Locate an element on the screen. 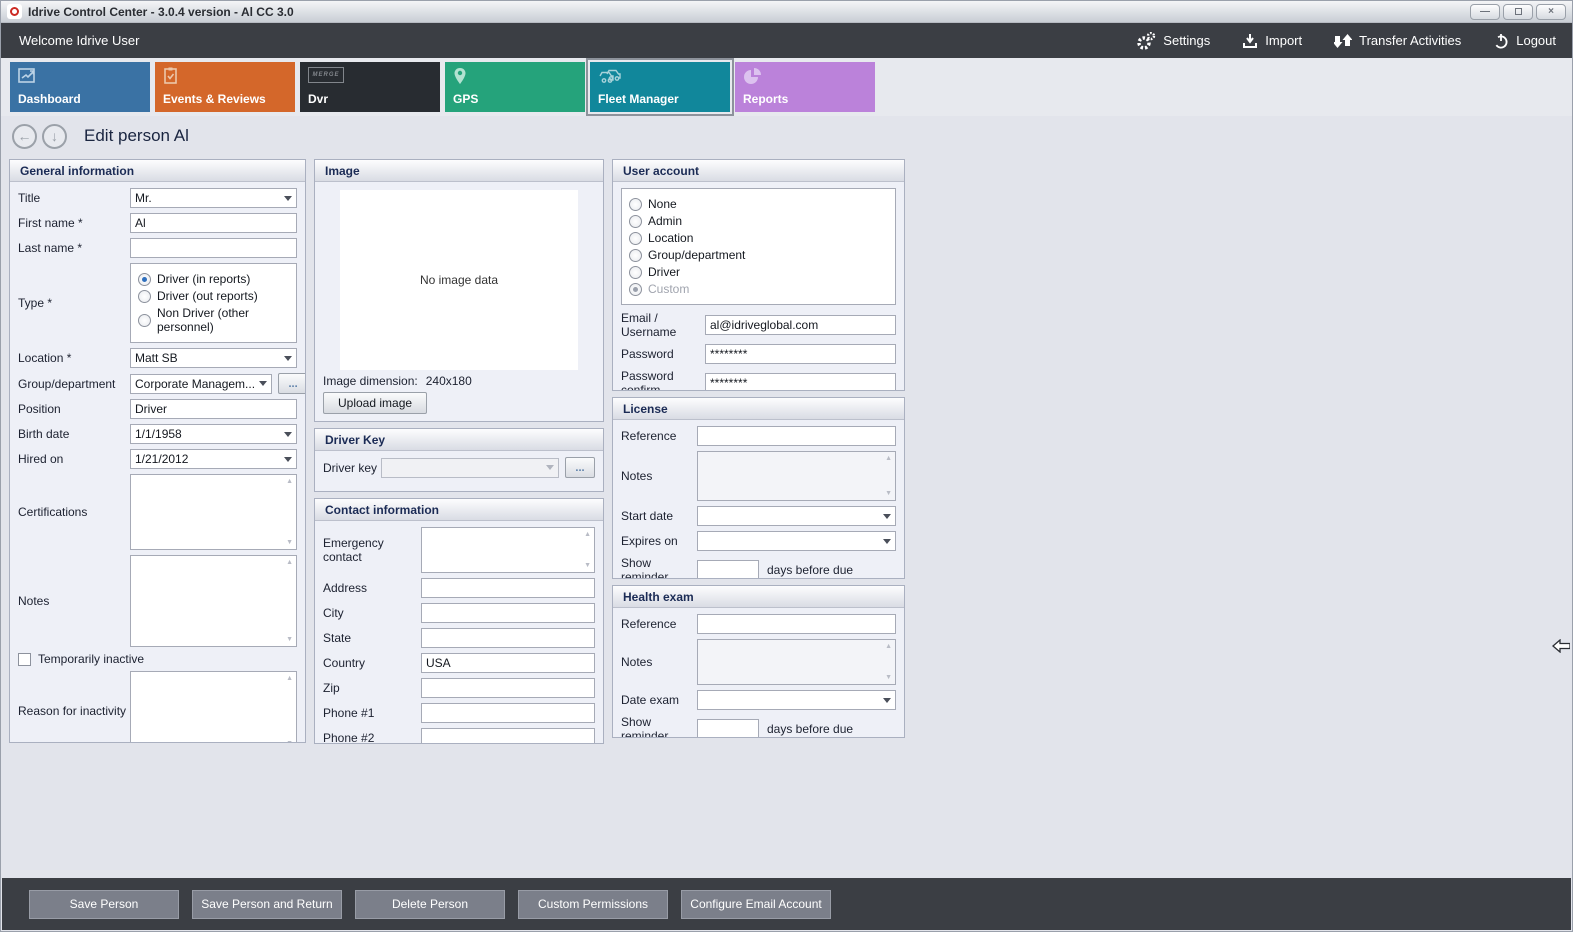 Image resolution: width=1573 pixels, height=932 pixels. role-option-location: Location is located at coordinates (758, 238).